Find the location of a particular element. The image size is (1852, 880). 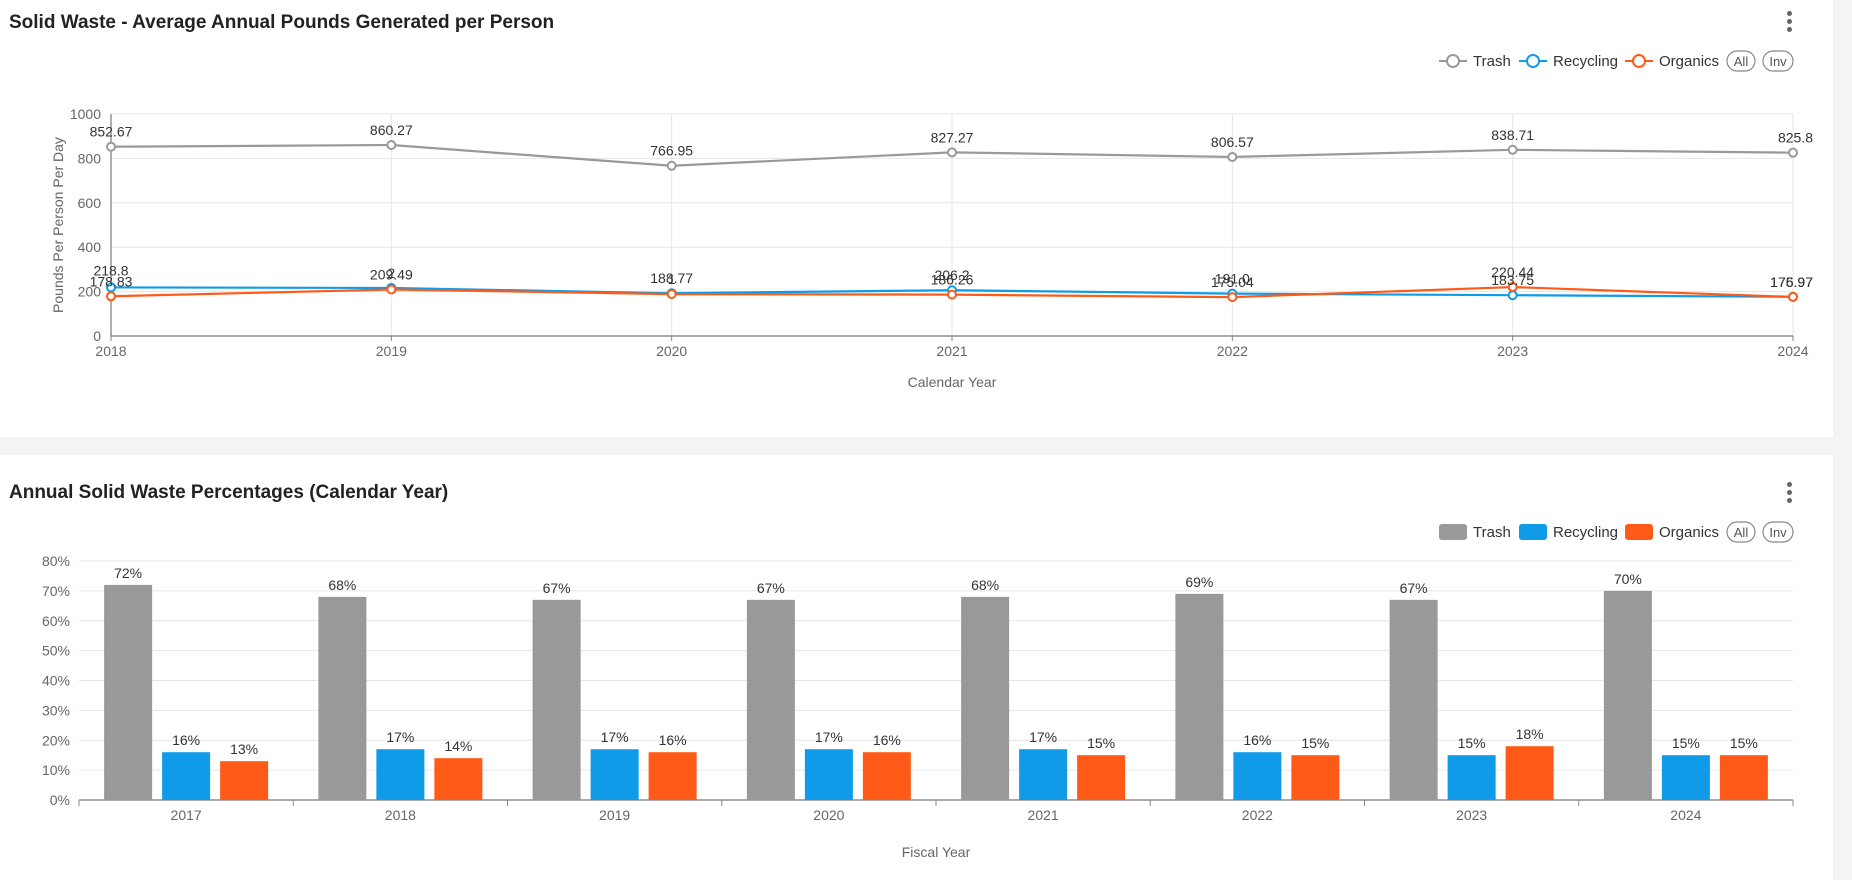

y-tick-label: 600 is located at coordinates (90, 203).